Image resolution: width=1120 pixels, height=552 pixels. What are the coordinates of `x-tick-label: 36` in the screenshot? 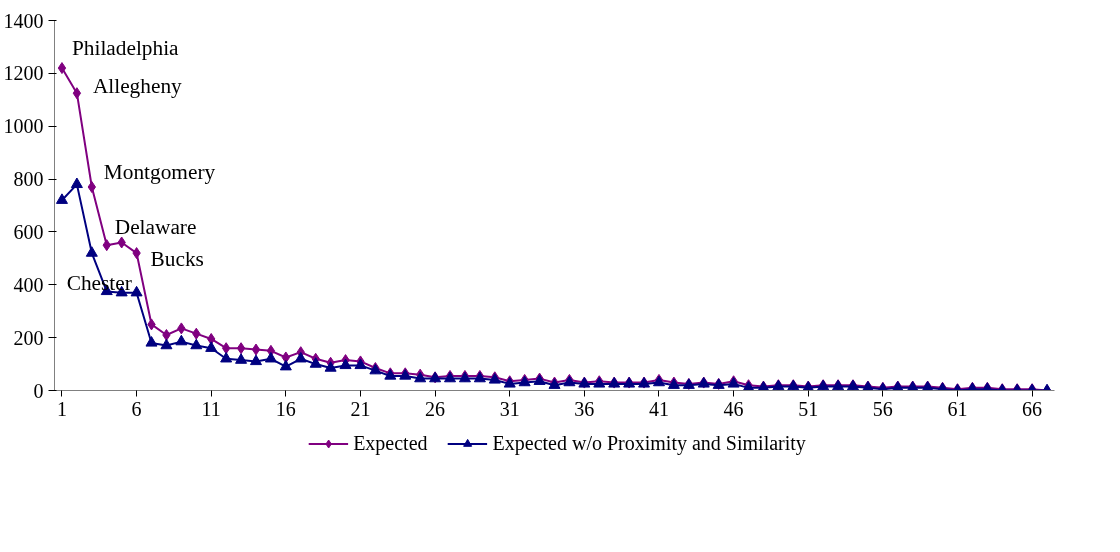 It's located at (584, 408).